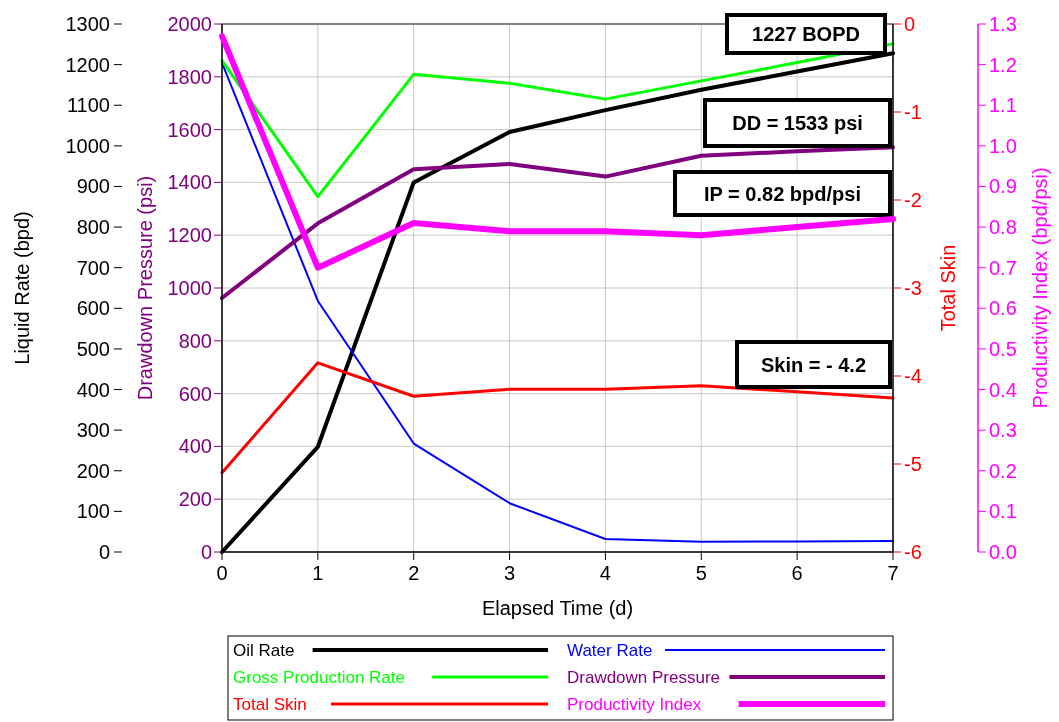 The height and width of the screenshot is (722, 1059). Describe the element at coordinates (782, 193) in the screenshot. I see `annotation: IP = 0.82 bpd/psi` at that location.